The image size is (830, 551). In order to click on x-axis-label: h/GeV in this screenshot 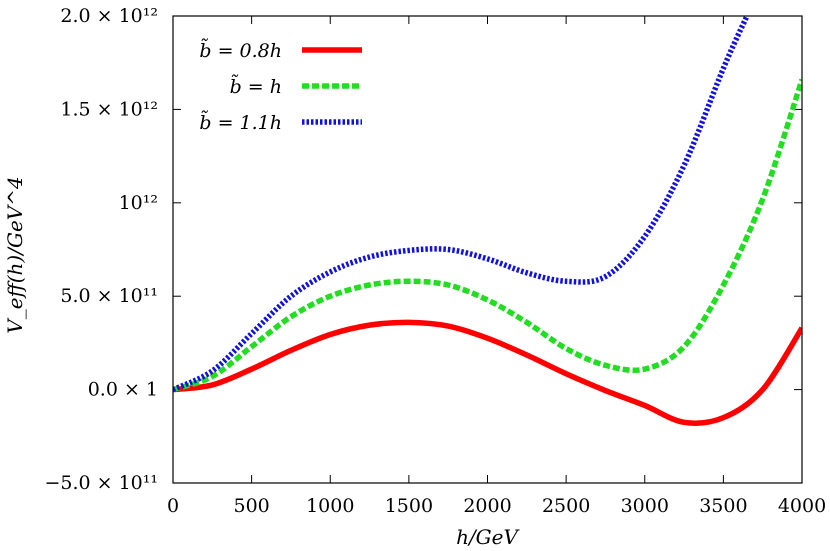, I will do `click(488, 537)`.